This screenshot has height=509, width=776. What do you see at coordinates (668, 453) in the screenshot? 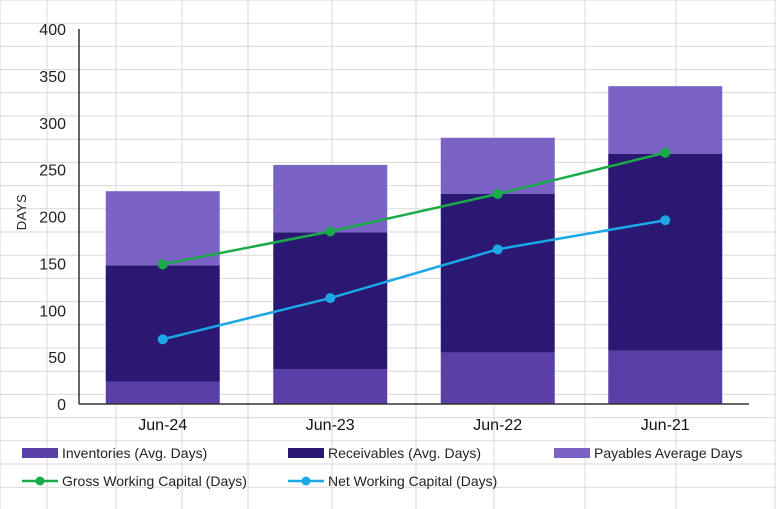
I see `legend-label-payables-average-days: Payables Average Days` at bounding box center [668, 453].